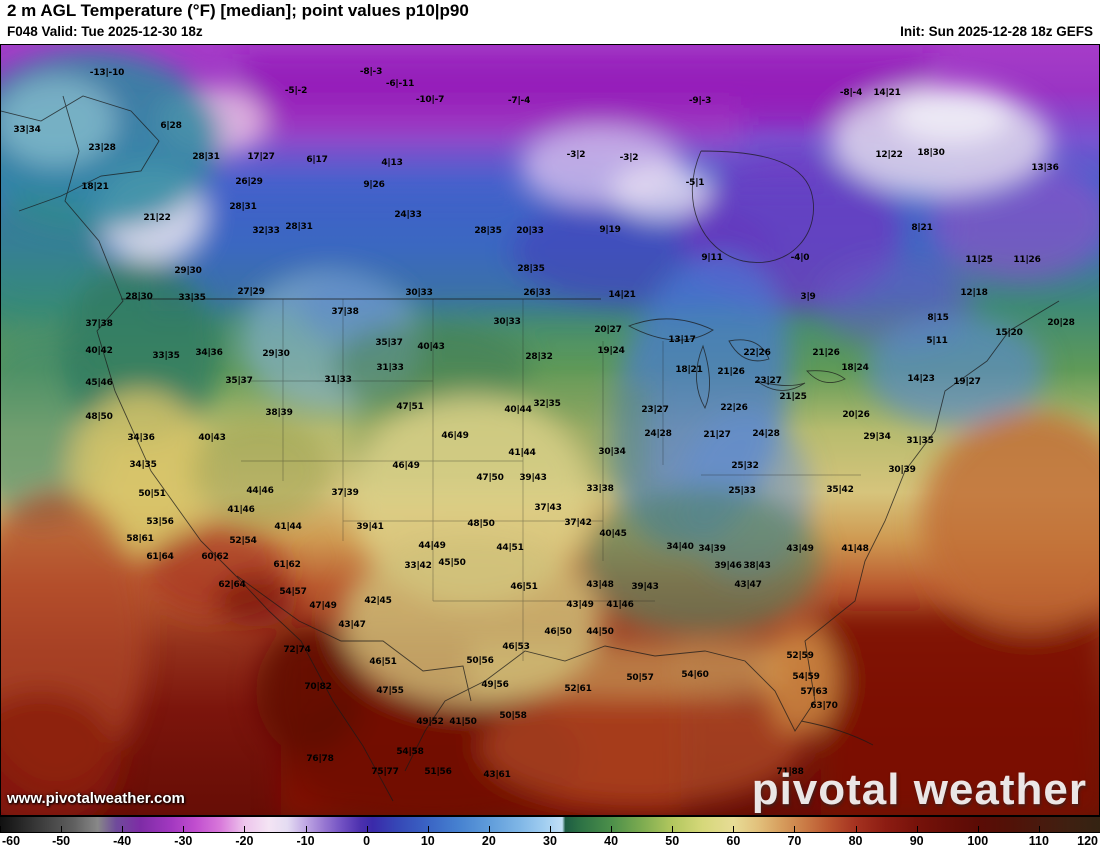  I want to click on colorbar-gradient, so click(550, 824).